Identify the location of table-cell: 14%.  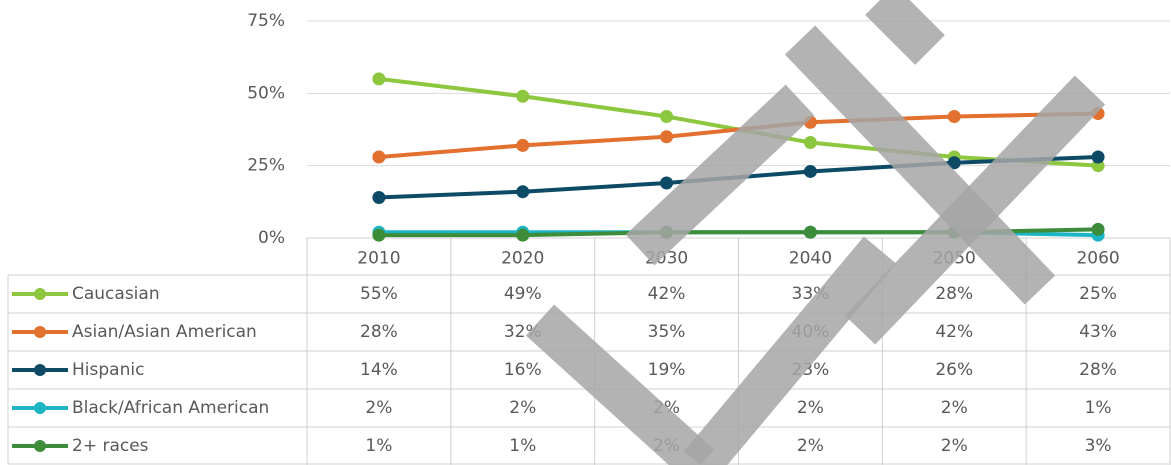
(379, 370).